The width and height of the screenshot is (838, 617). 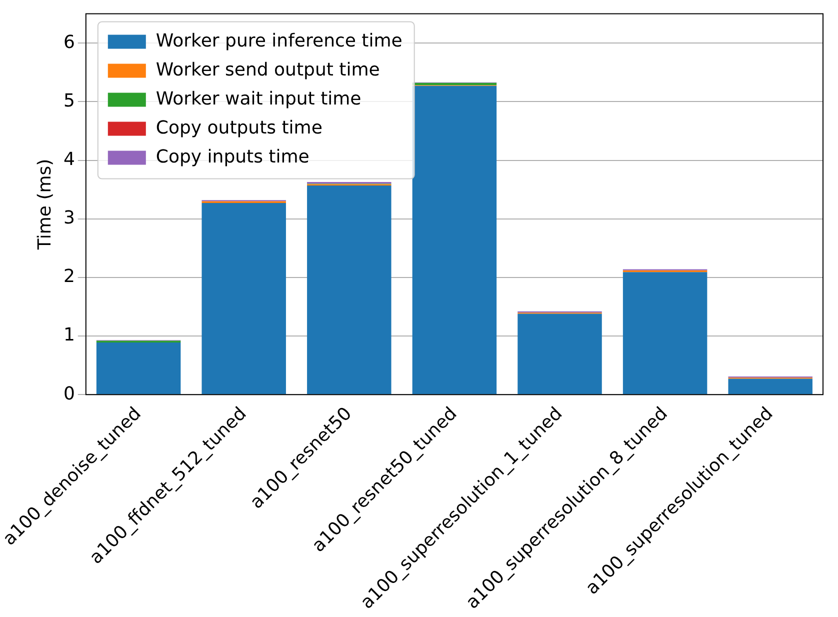 I want to click on y-tick-label: 6, so click(x=69, y=42).